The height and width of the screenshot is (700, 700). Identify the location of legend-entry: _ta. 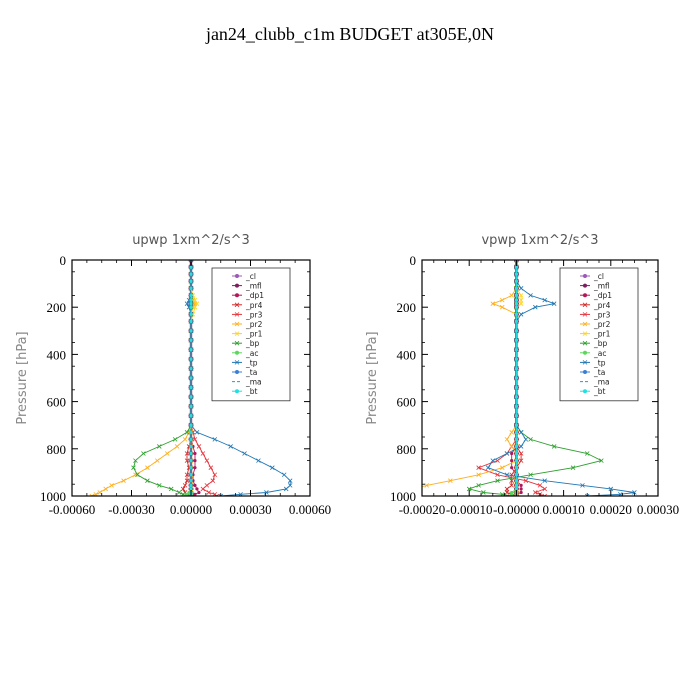
(244, 372).